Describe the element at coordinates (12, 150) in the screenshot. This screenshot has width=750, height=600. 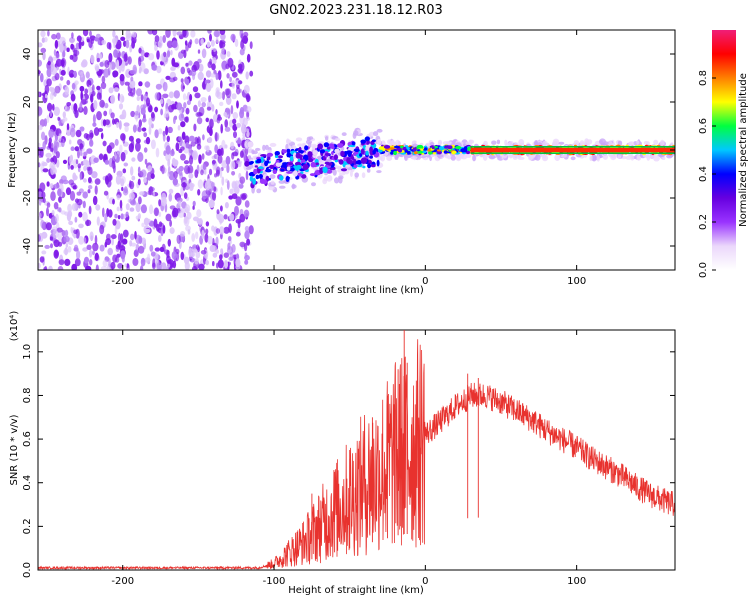
I see `spectrogram-ylabel: Frequency (Hz)` at that location.